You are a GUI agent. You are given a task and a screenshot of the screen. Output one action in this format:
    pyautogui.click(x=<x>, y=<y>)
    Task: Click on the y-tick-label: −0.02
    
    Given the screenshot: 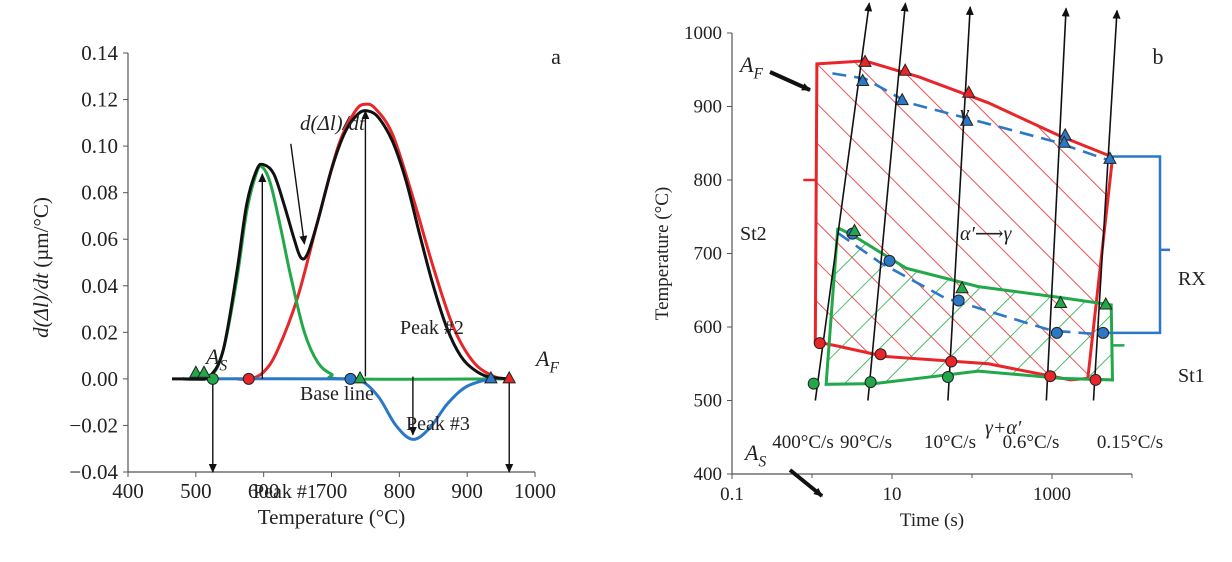 What is the action you would take?
    pyautogui.click(x=93, y=425)
    